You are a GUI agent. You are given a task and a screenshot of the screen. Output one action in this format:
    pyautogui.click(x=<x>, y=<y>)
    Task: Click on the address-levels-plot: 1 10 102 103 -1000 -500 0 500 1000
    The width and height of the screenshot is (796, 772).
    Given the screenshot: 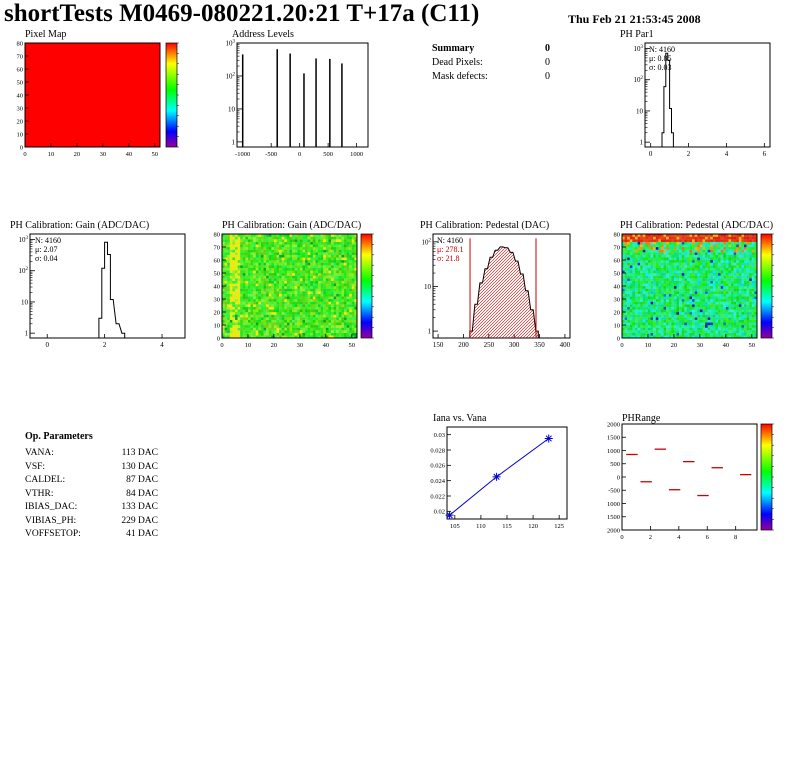 What is the action you would take?
    pyautogui.click(x=297, y=99)
    